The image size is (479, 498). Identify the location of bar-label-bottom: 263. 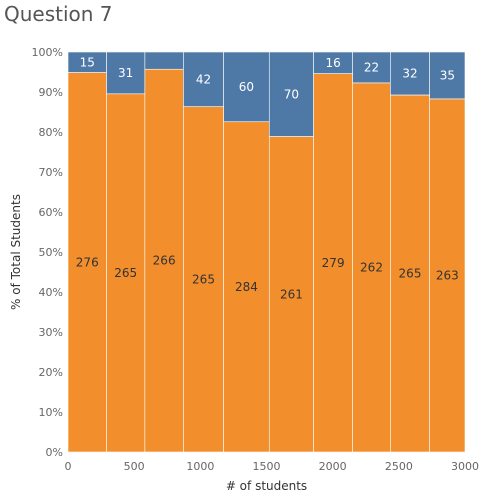
(447, 275).